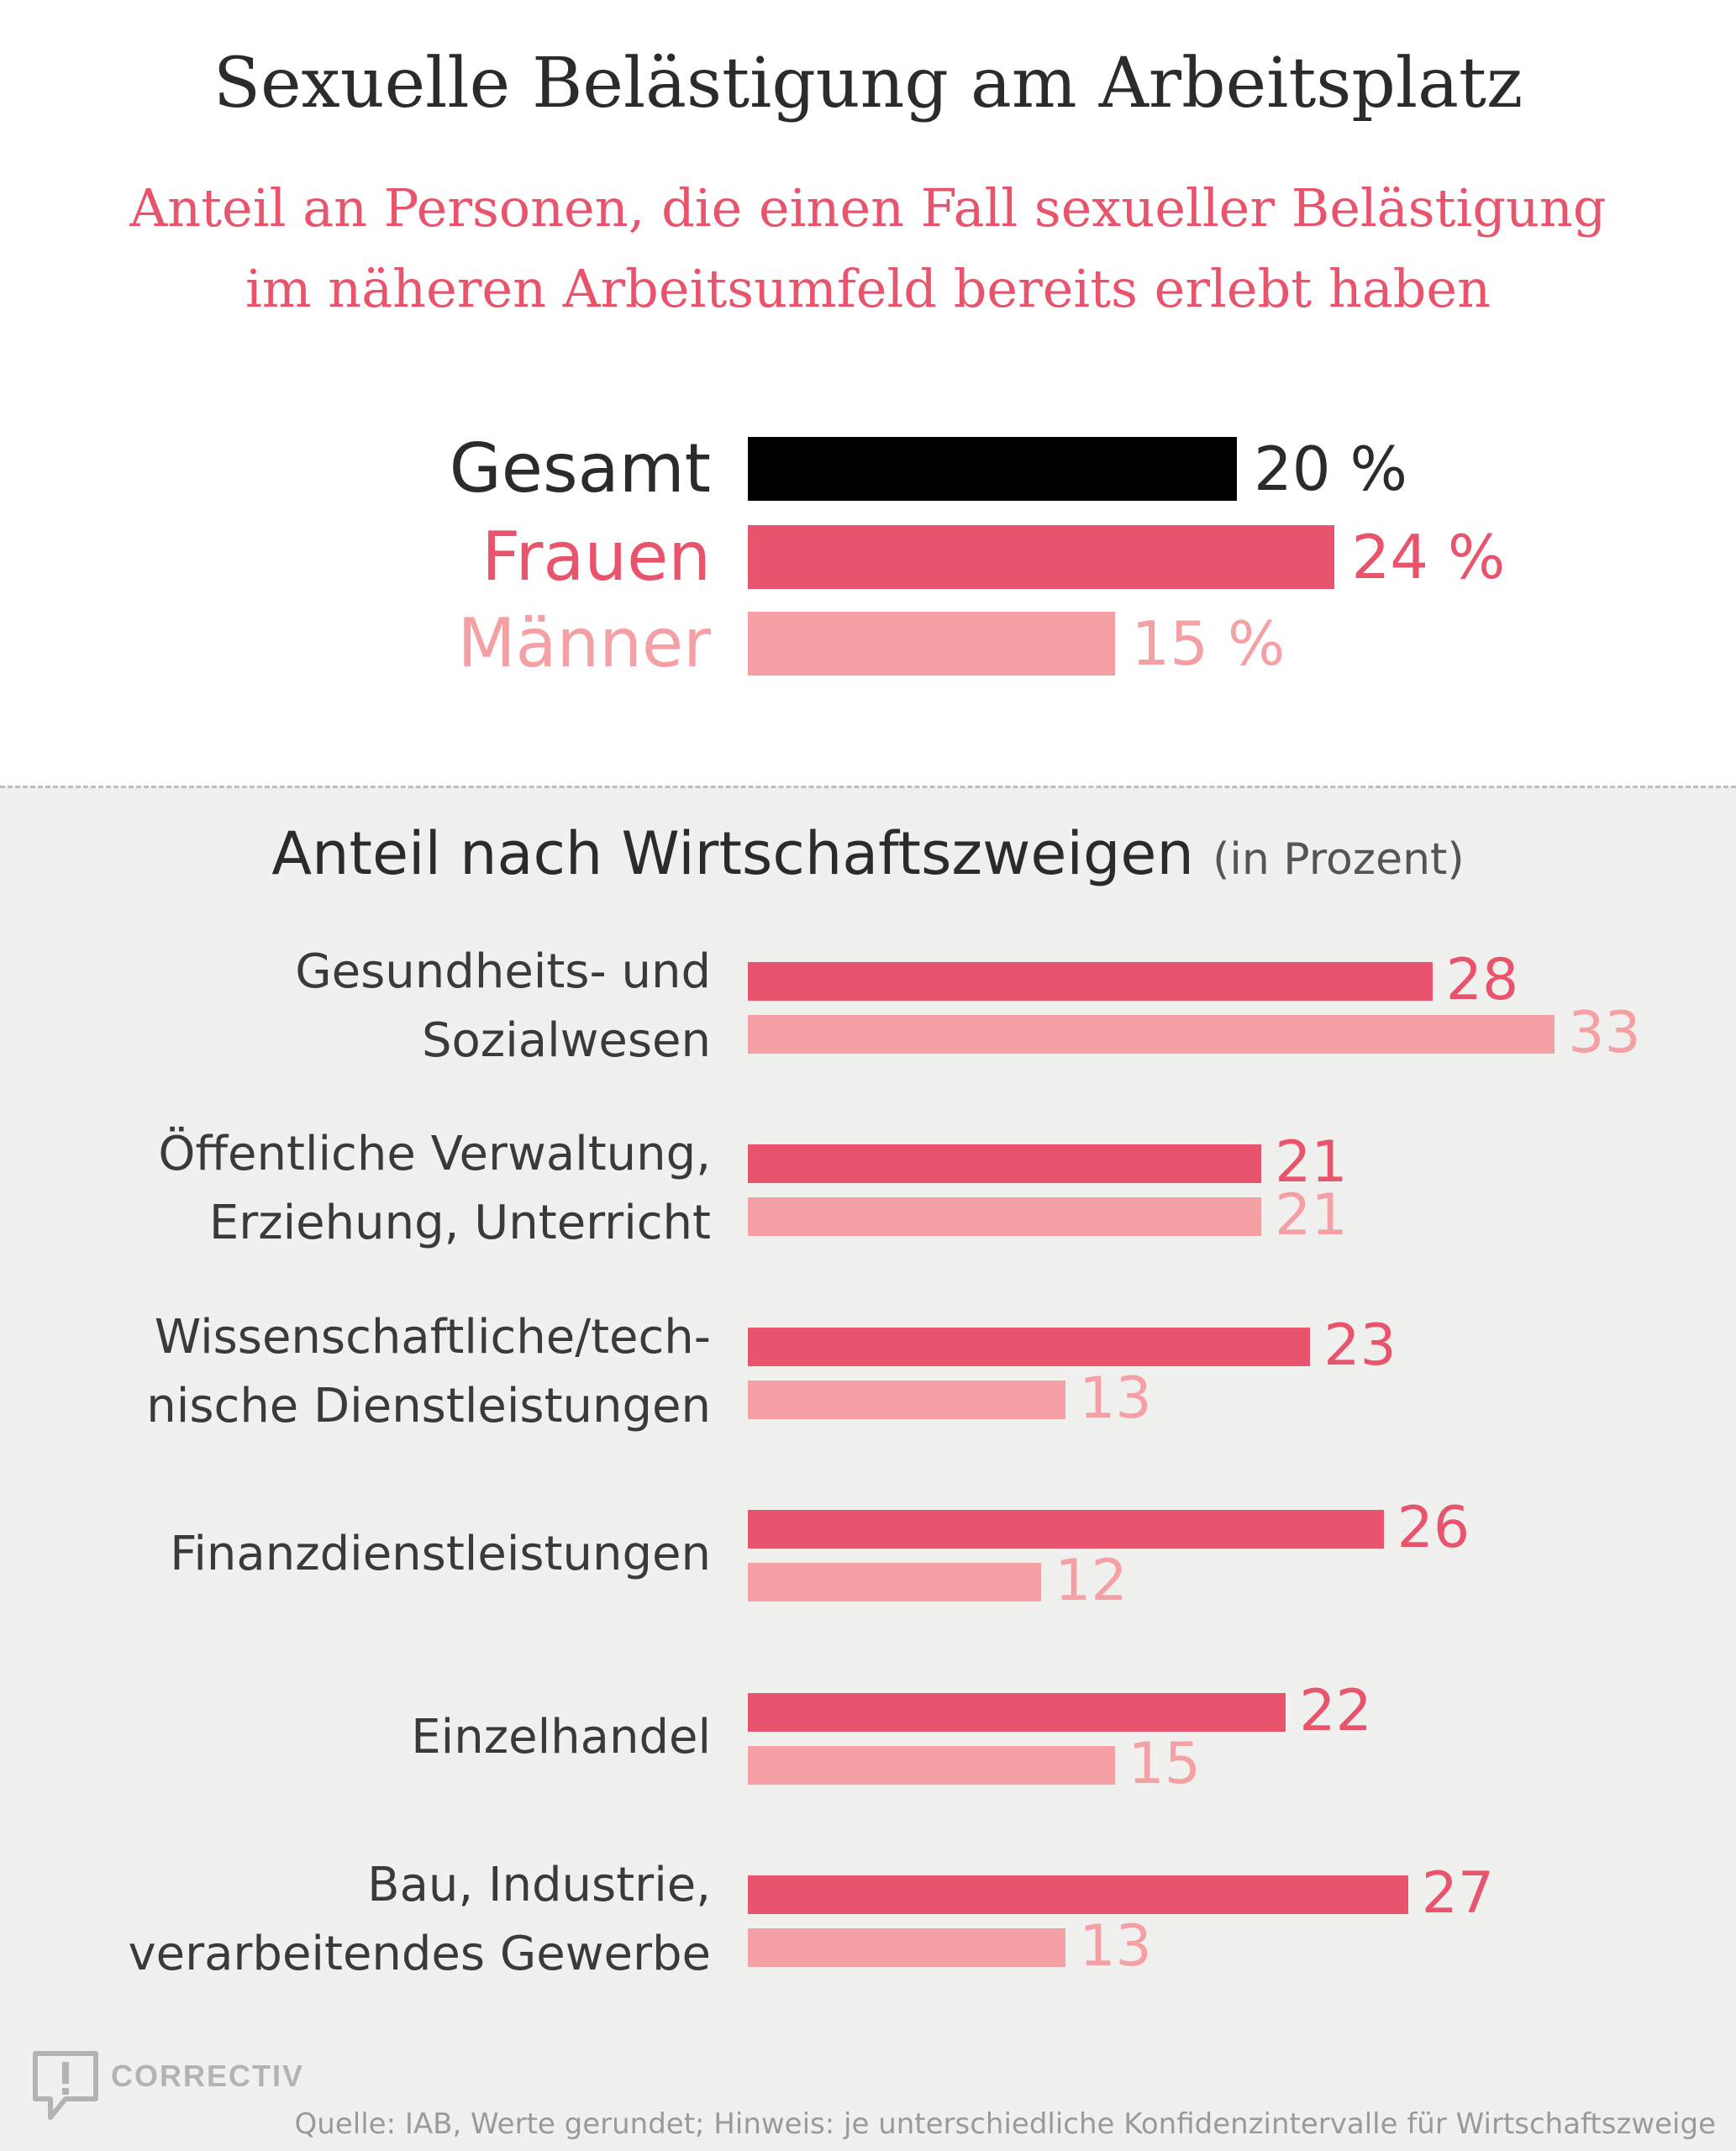  What do you see at coordinates (1428, 557) in the screenshot?
I see `summary-value-label: 24 %` at bounding box center [1428, 557].